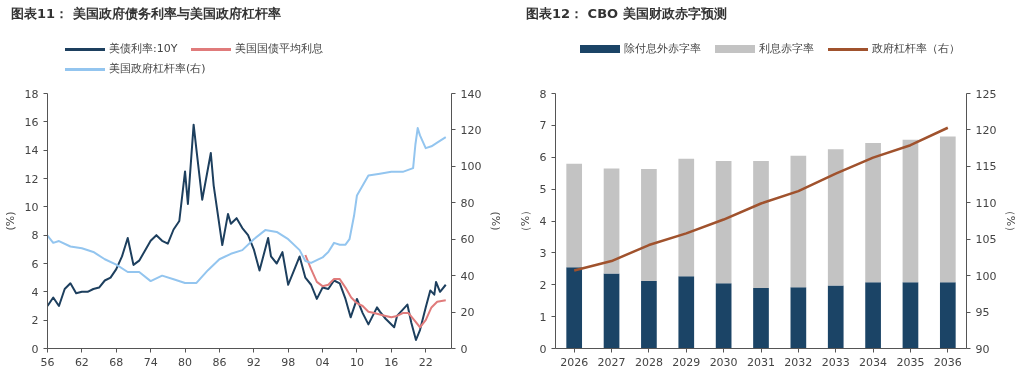 This screenshot has width=1024, height=384. What do you see at coordinates (150, 362) in the screenshot?
I see `x-tick-label: 74` at bounding box center [150, 362].